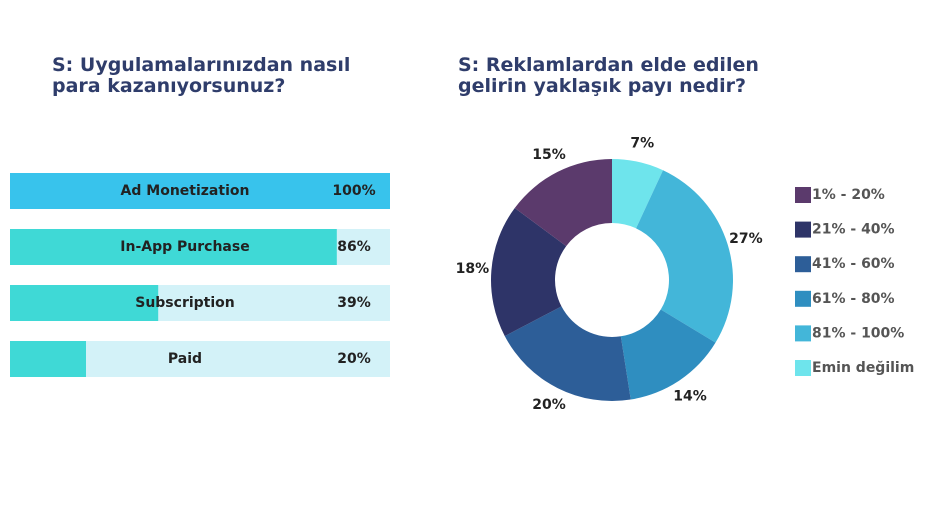  Describe the element at coordinates (184, 247) in the screenshot. I see `category-label: In-App Purchase` at that location.